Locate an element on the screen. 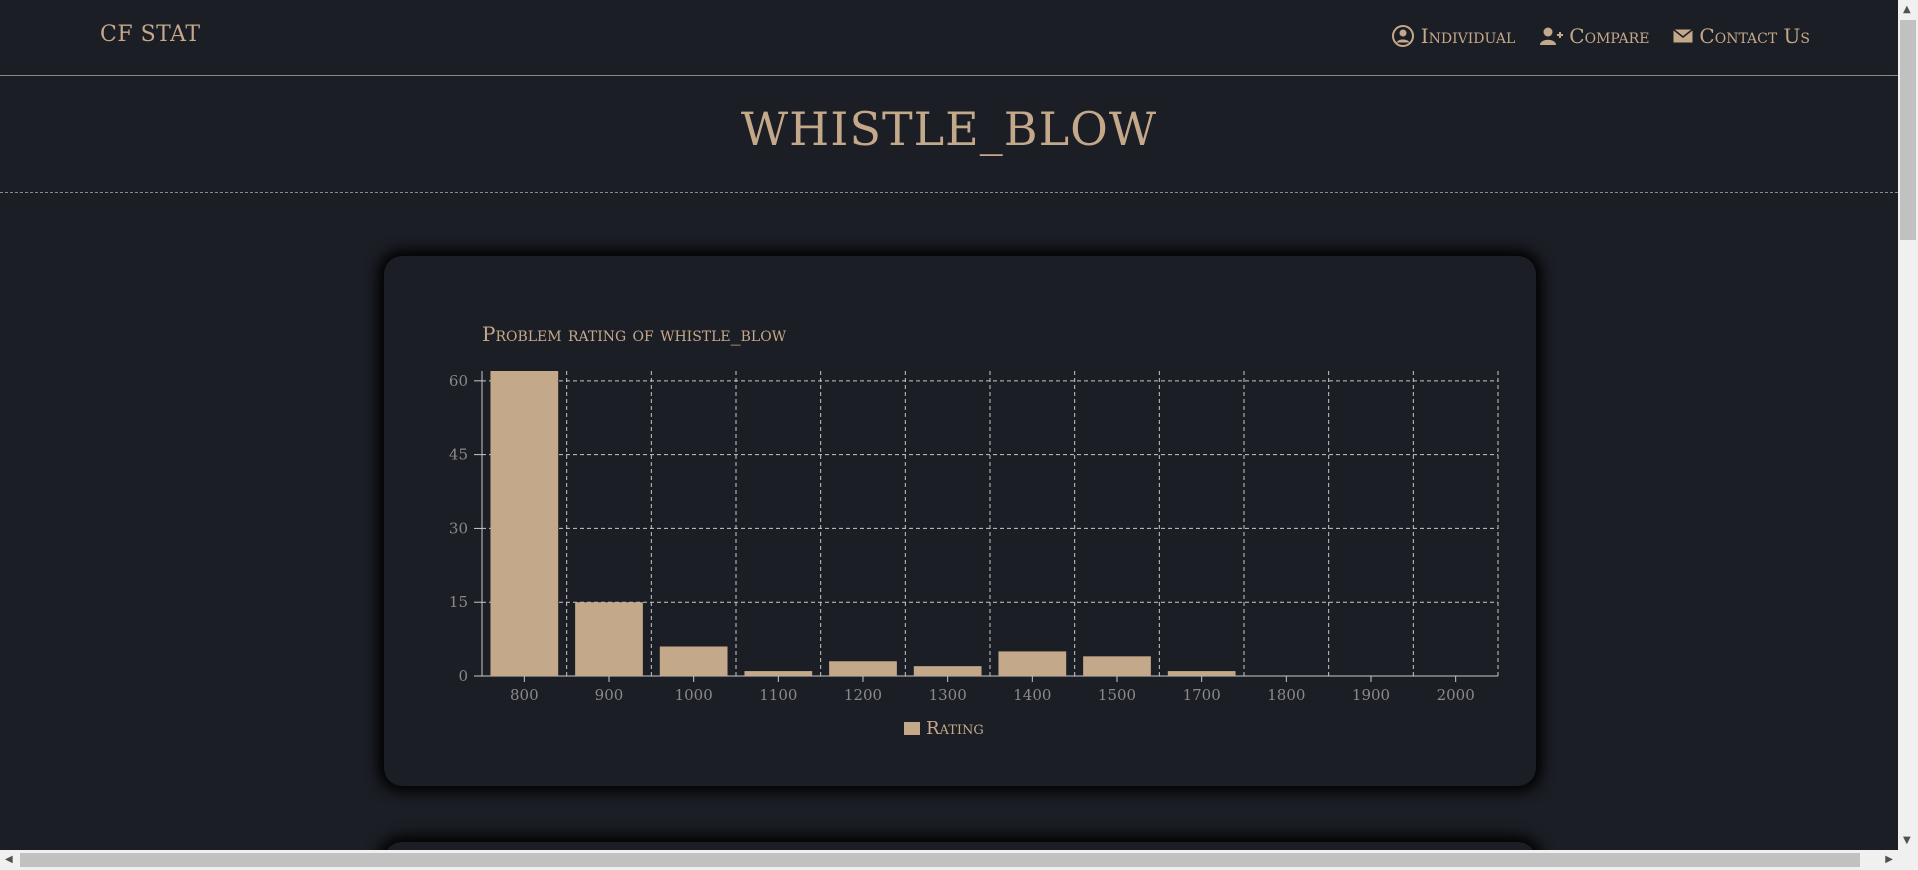 This screenshot has height=870, width=1918. legend-swatch is located at coordinates (912, 728).